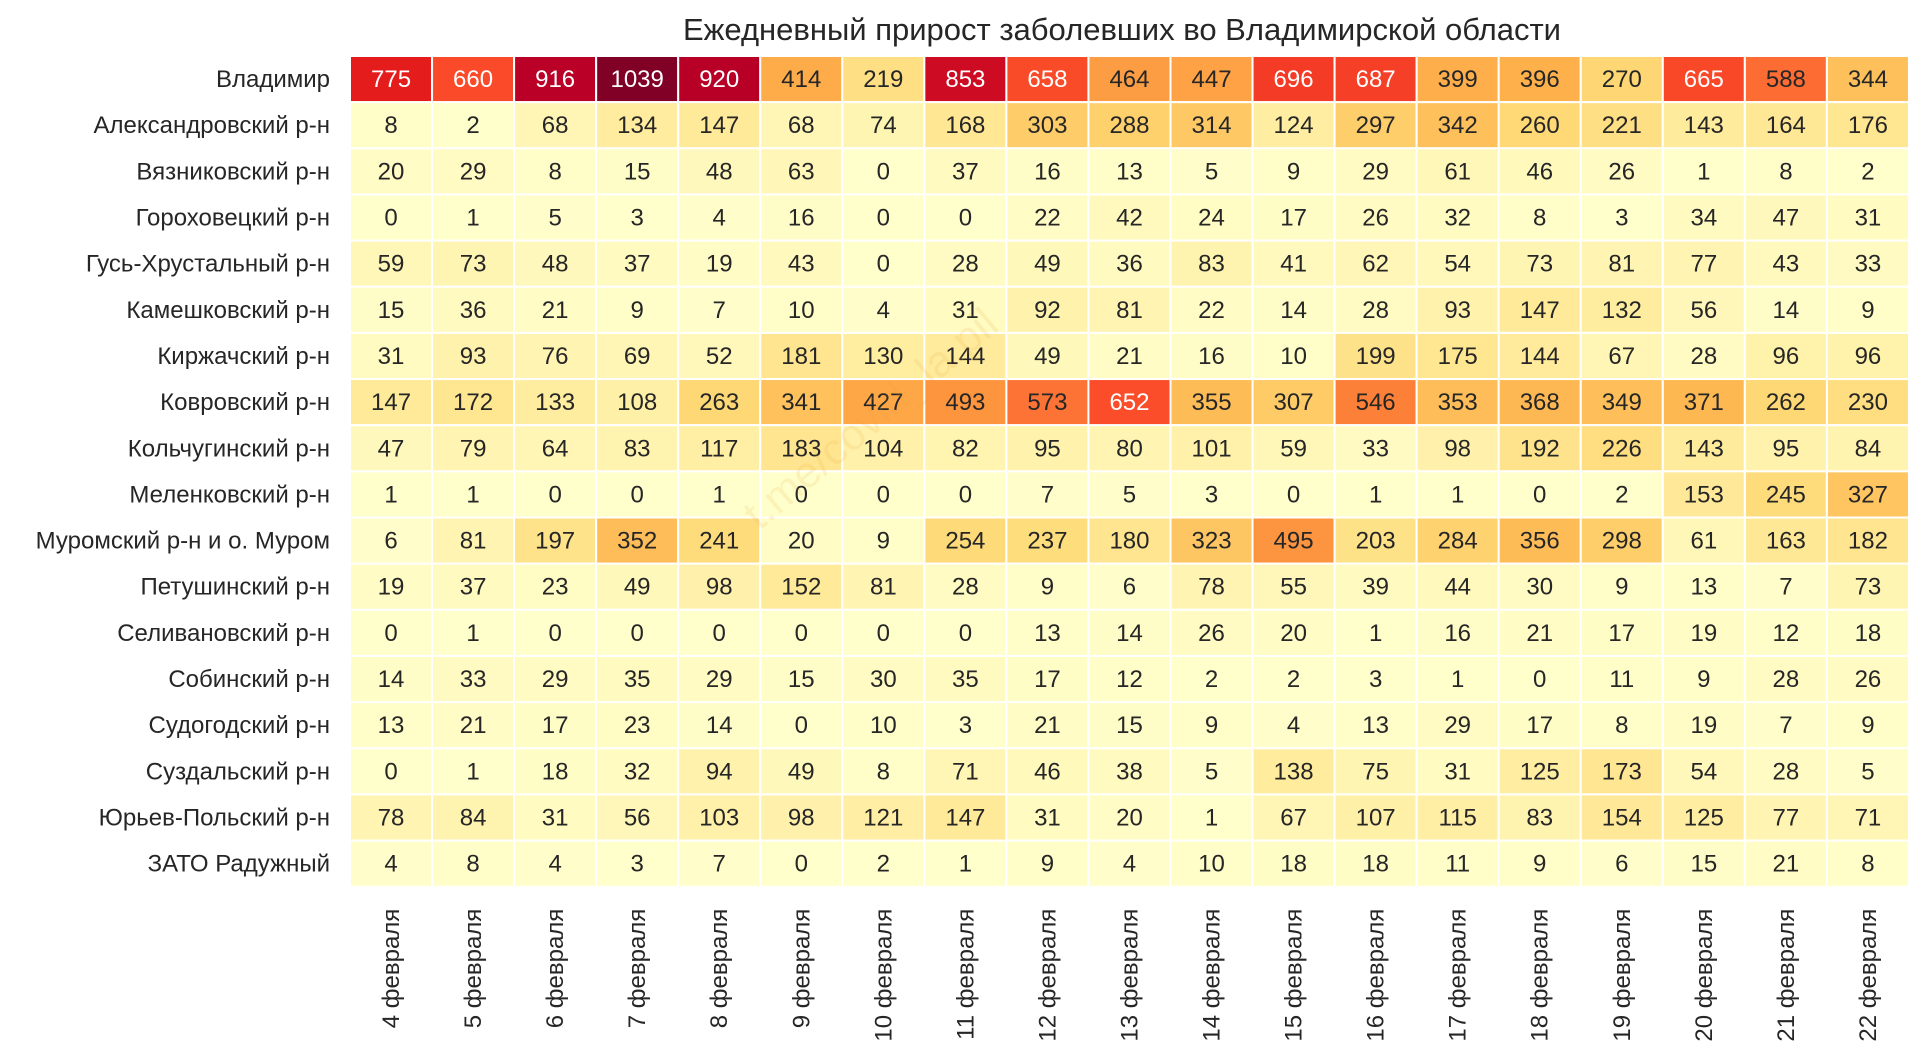  I want to click on cell-value-label: 17, so click(555, 725).